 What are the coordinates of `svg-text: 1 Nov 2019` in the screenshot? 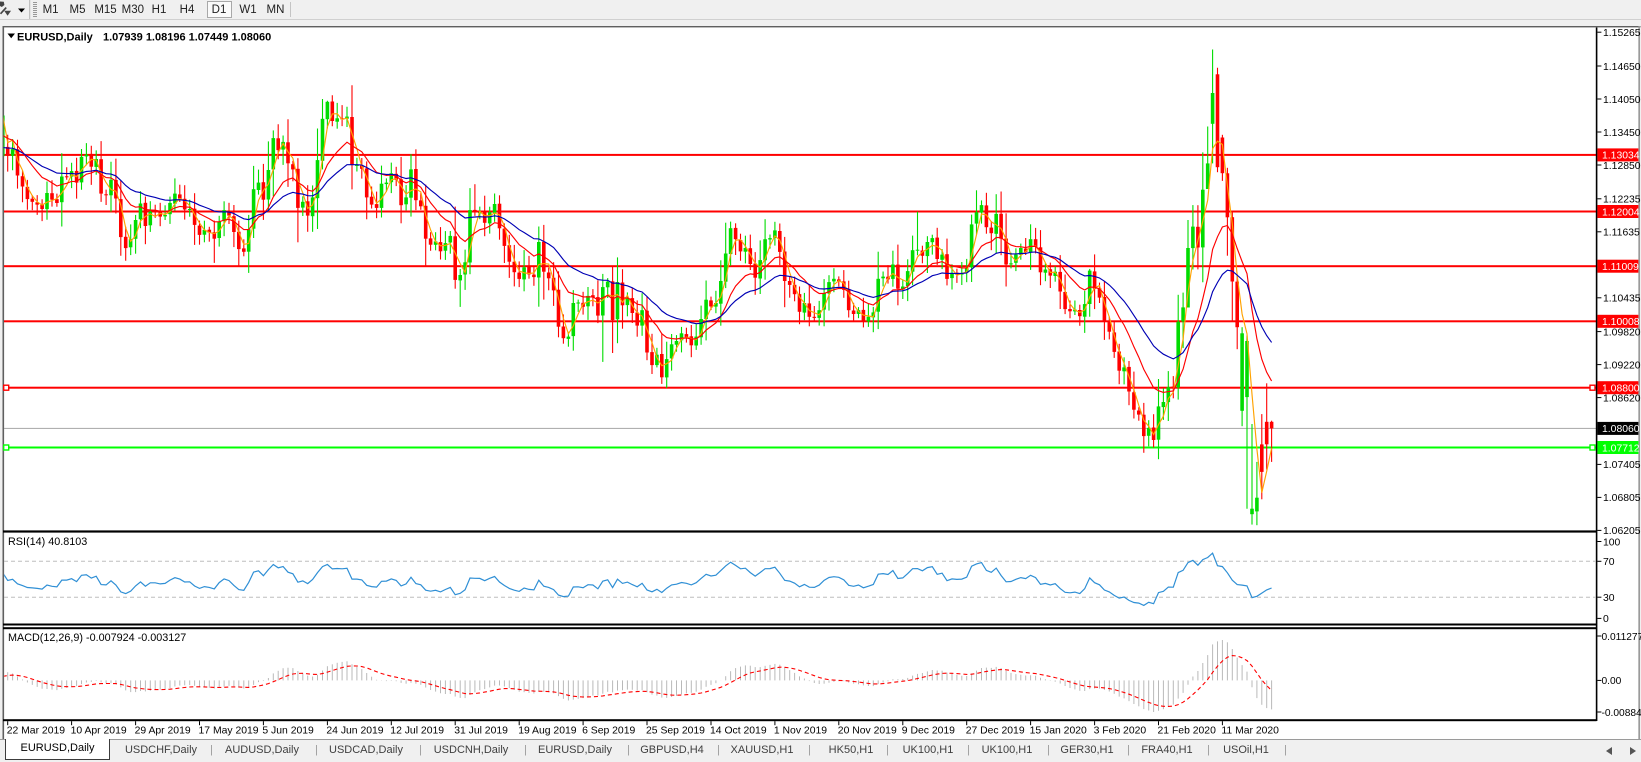 It's located at (800, 731).